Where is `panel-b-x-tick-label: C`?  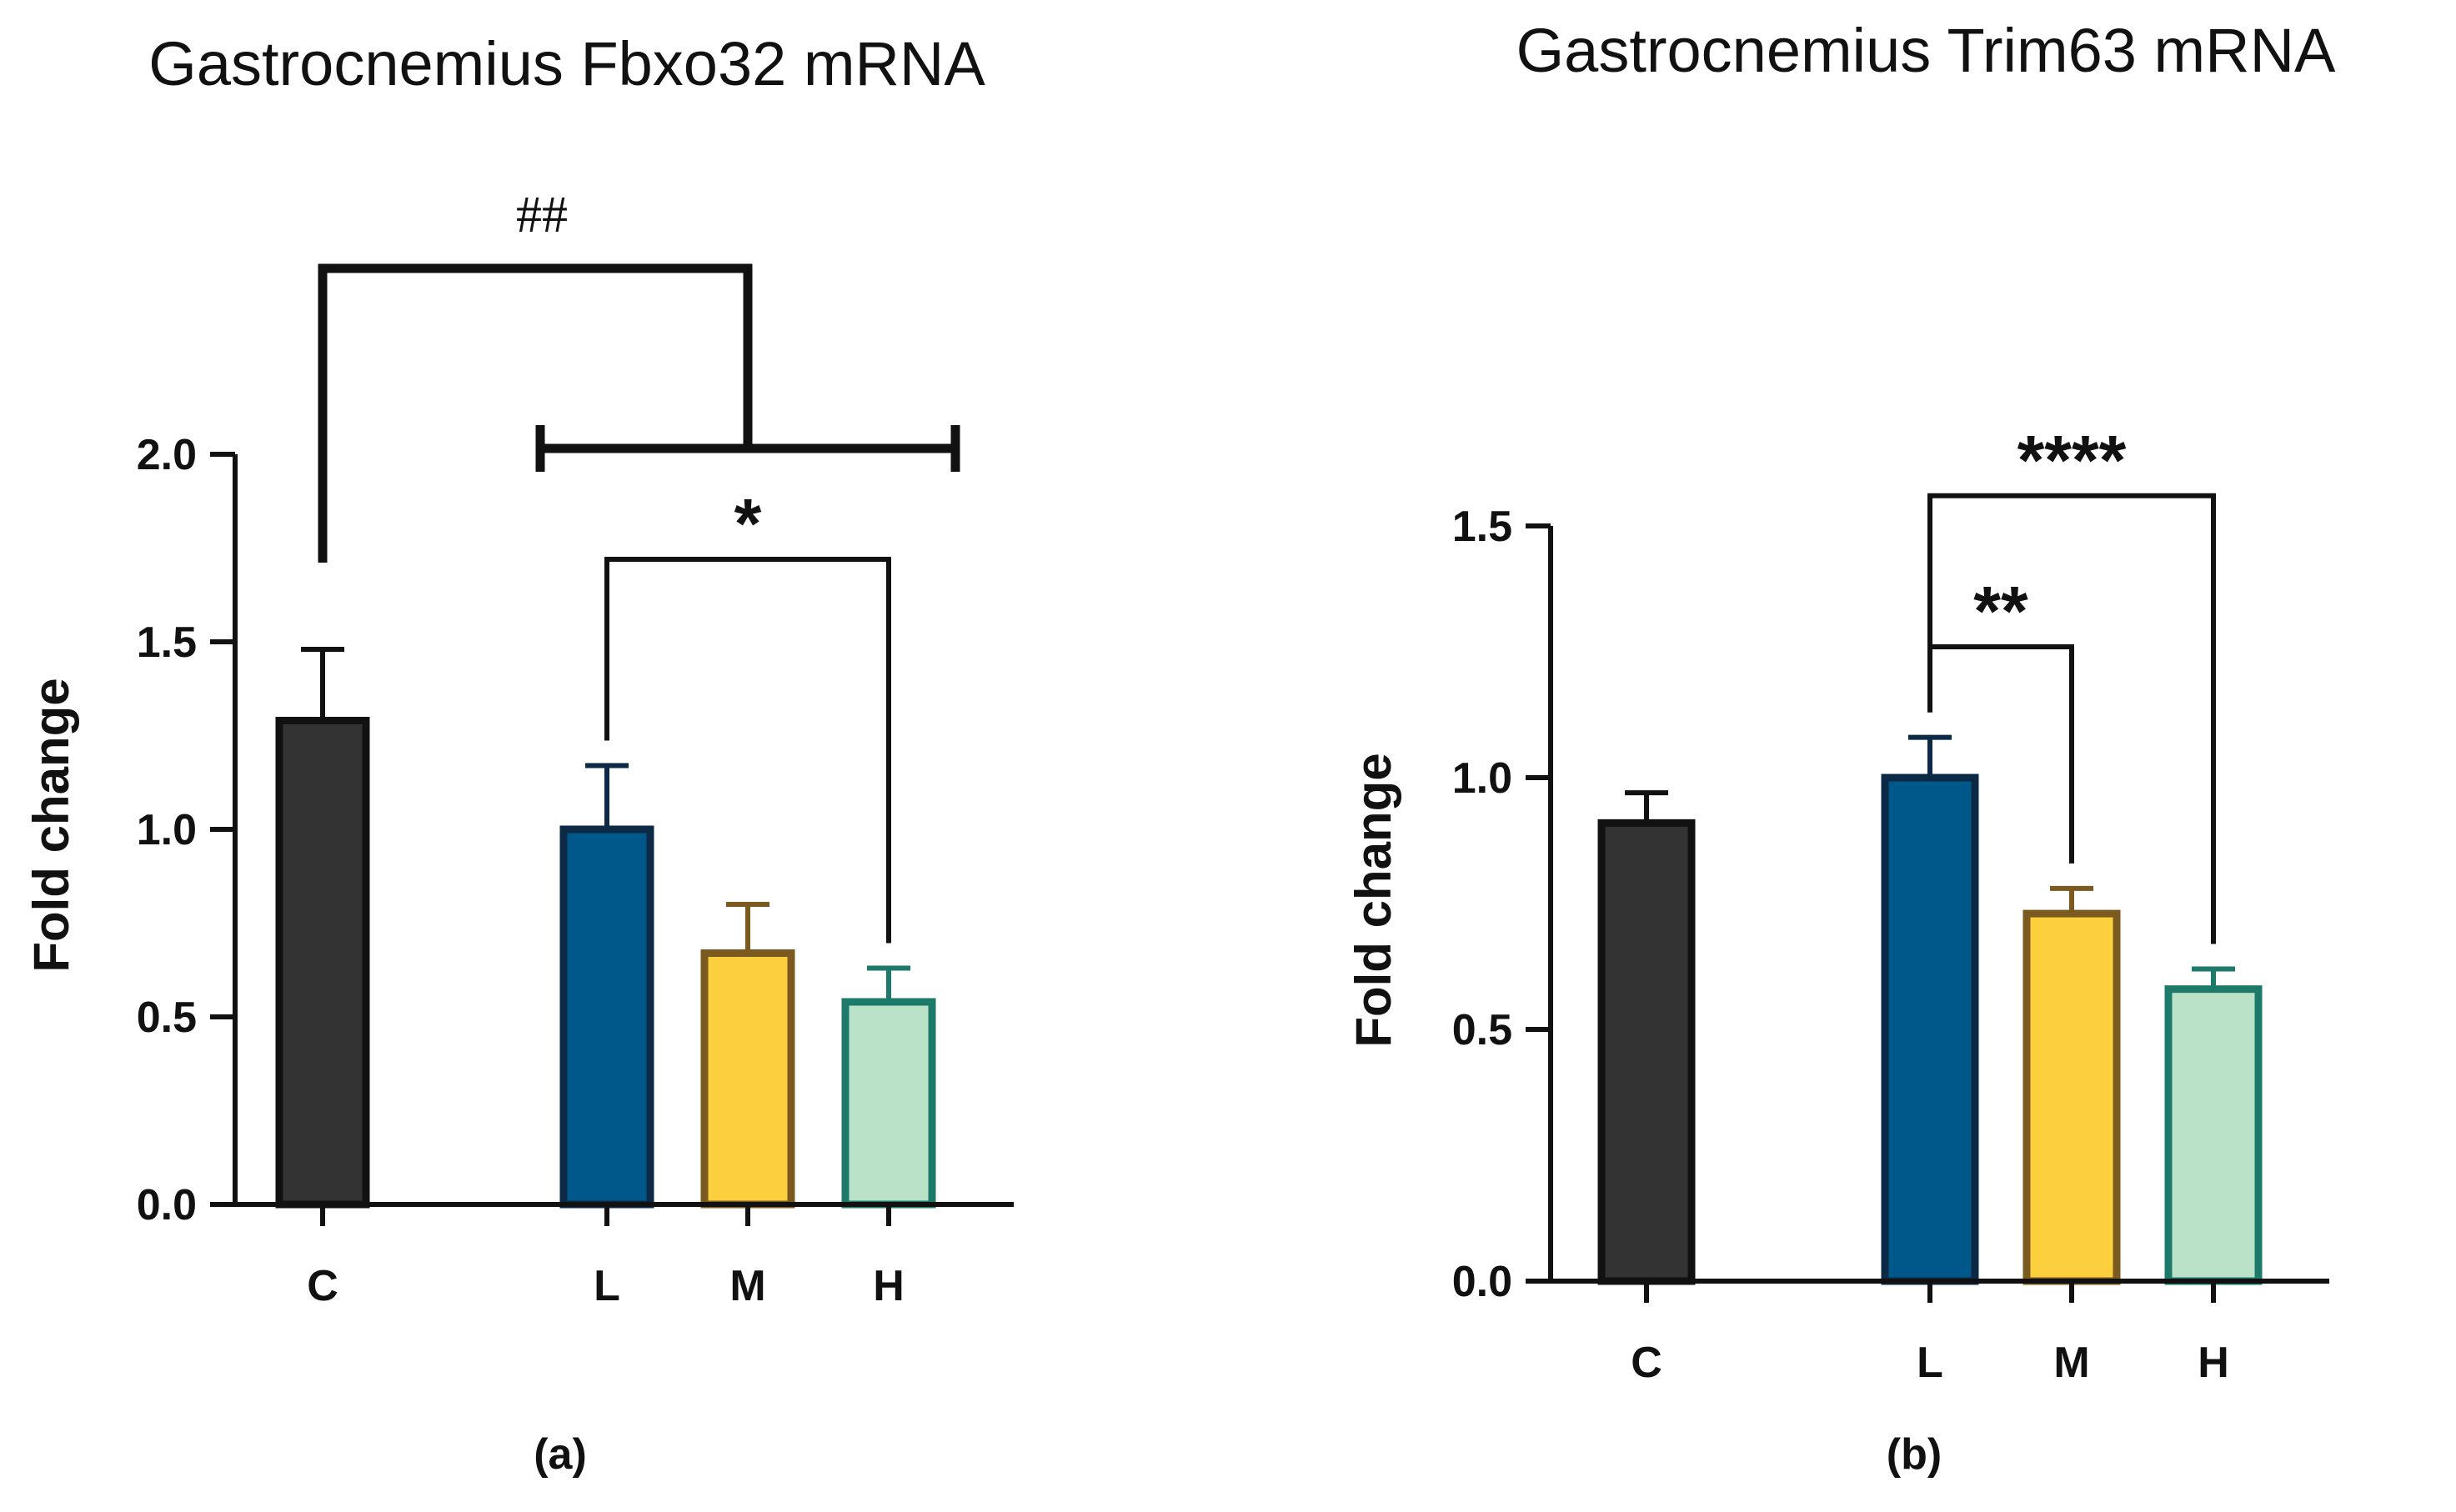
panel-b-x-tick-label: C is located at coordinates (1646, 1363).